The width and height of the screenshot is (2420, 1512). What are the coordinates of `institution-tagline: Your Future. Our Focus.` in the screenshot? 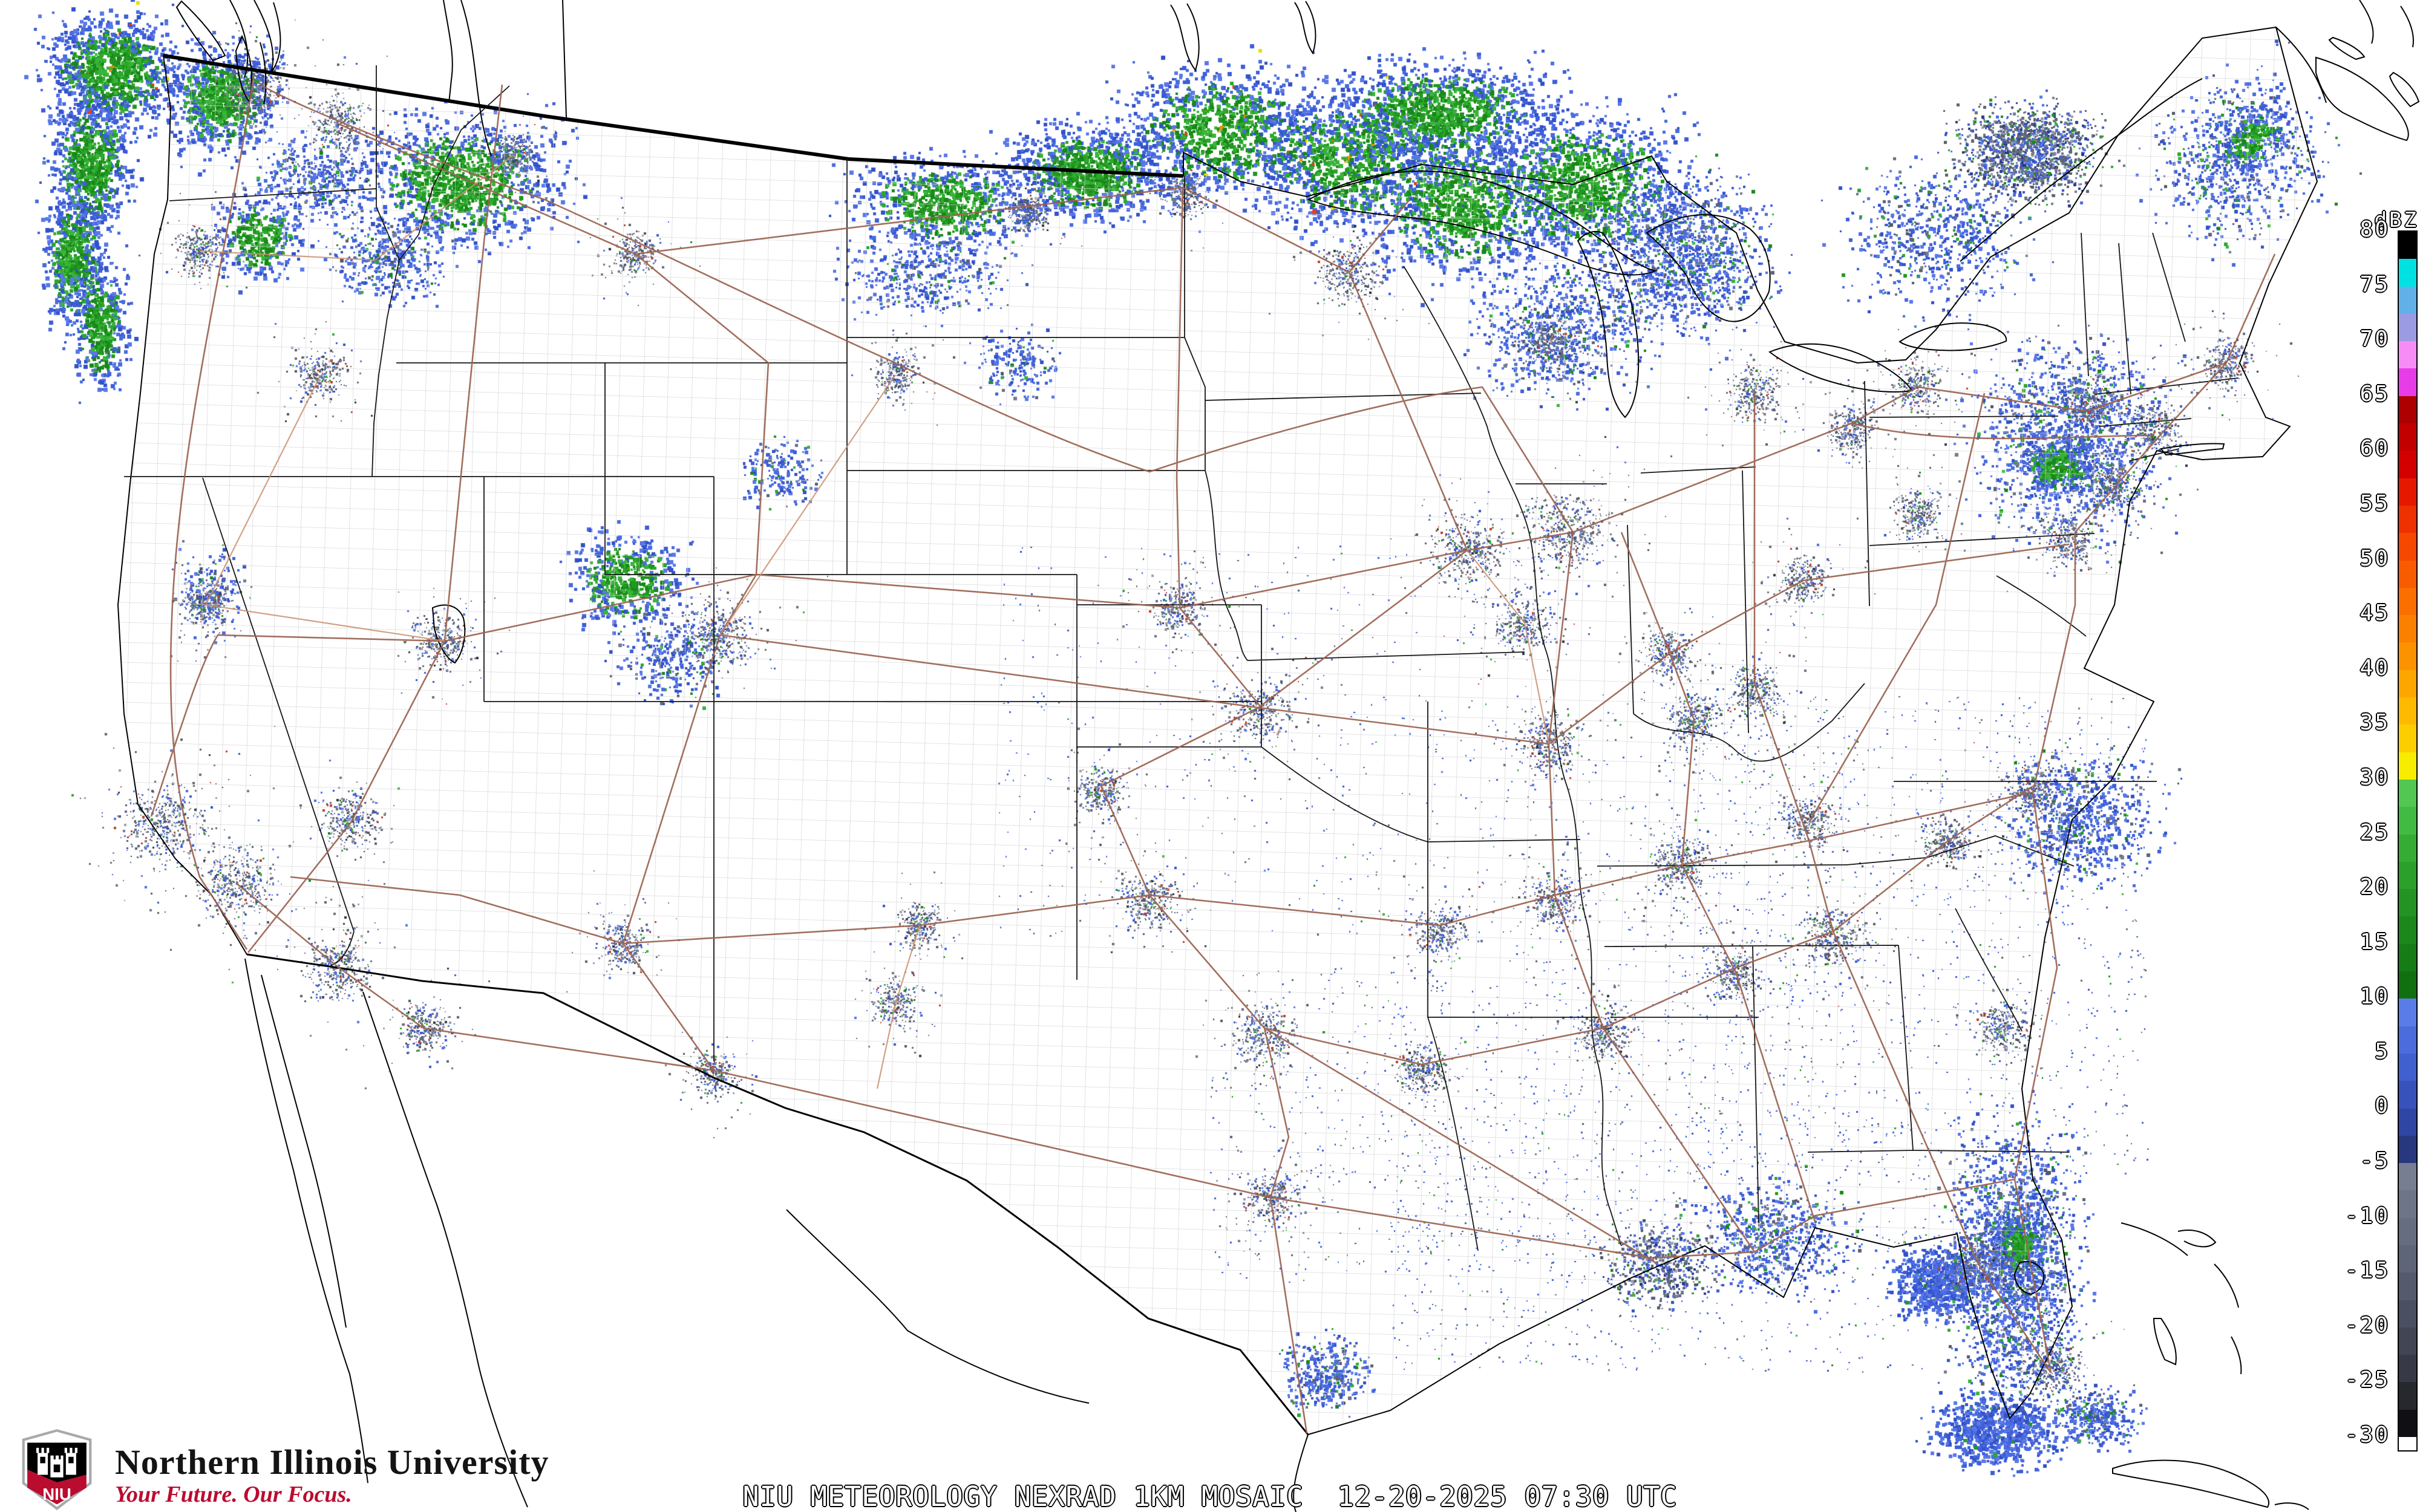 It's located at (233, 1494).